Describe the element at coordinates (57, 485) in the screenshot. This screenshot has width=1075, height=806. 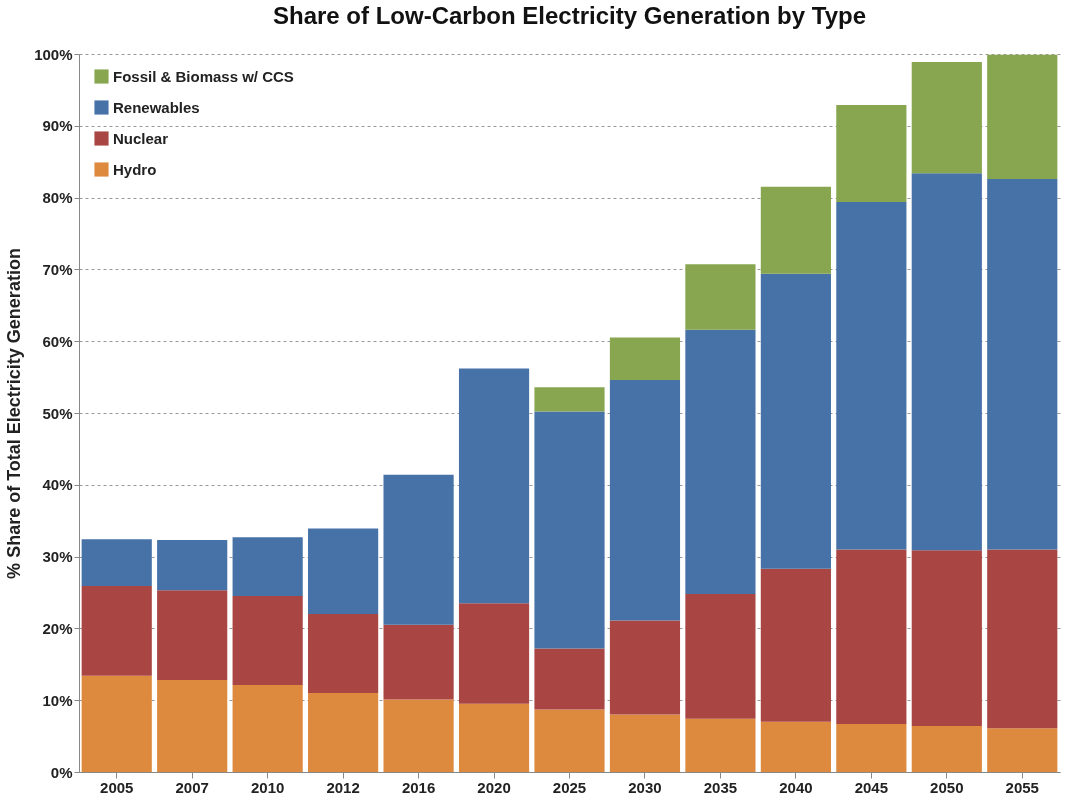
I see `y-tick-label: 40%` at that location.